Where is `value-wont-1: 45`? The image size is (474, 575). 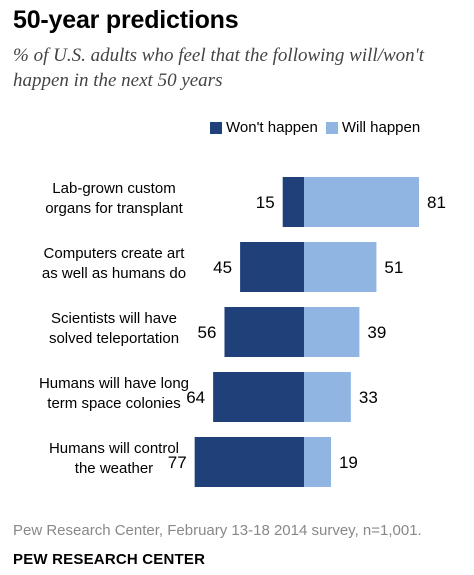 value-wont-1: 45 is located at coordinates (222, 267).